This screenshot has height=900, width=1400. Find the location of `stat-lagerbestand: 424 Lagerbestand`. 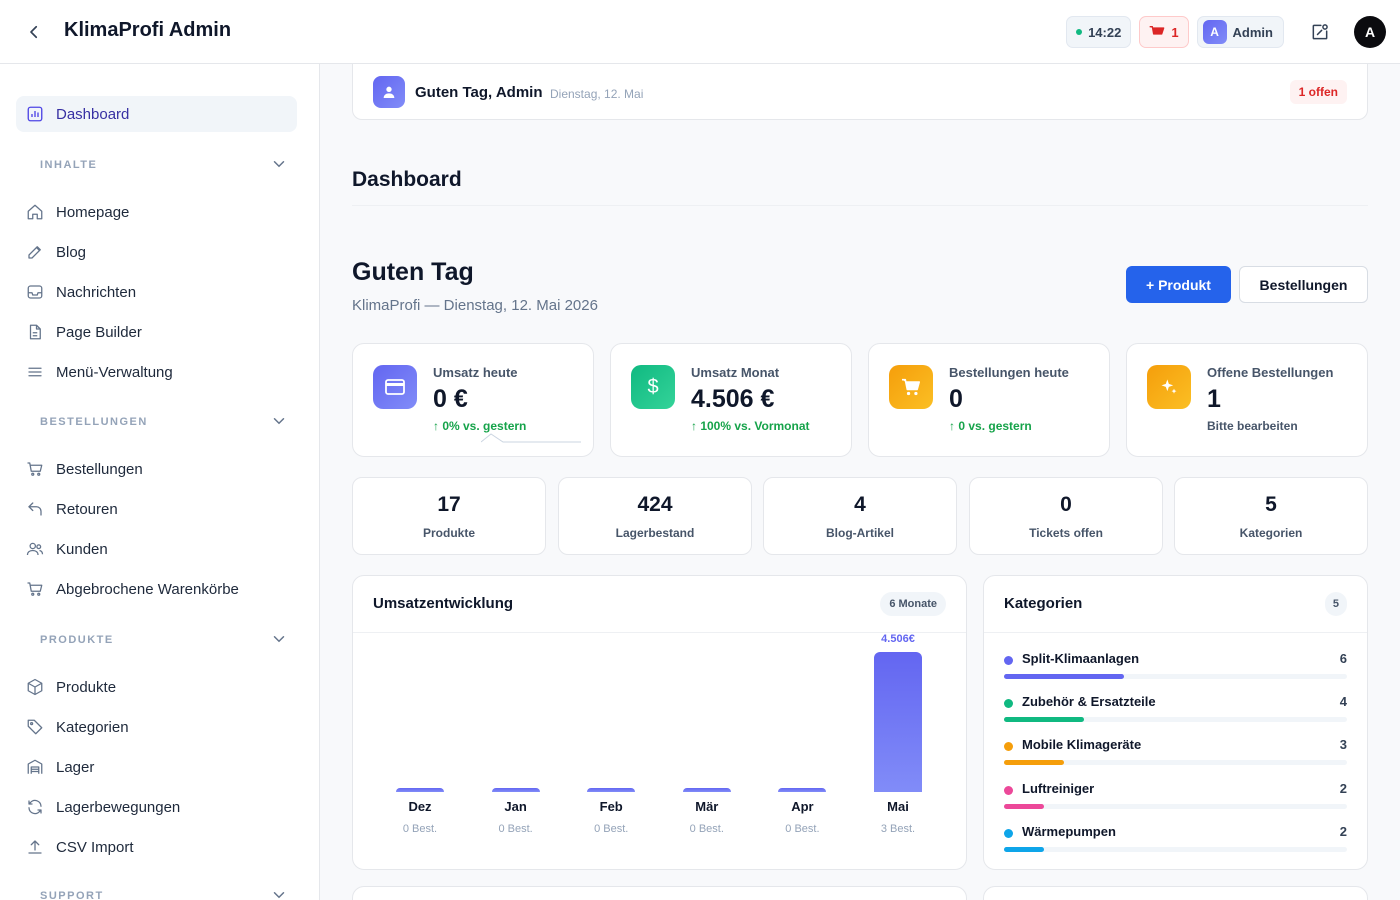

stat-lagerbestand: 424 Lagerbestand is located at coordinates (655, 516).